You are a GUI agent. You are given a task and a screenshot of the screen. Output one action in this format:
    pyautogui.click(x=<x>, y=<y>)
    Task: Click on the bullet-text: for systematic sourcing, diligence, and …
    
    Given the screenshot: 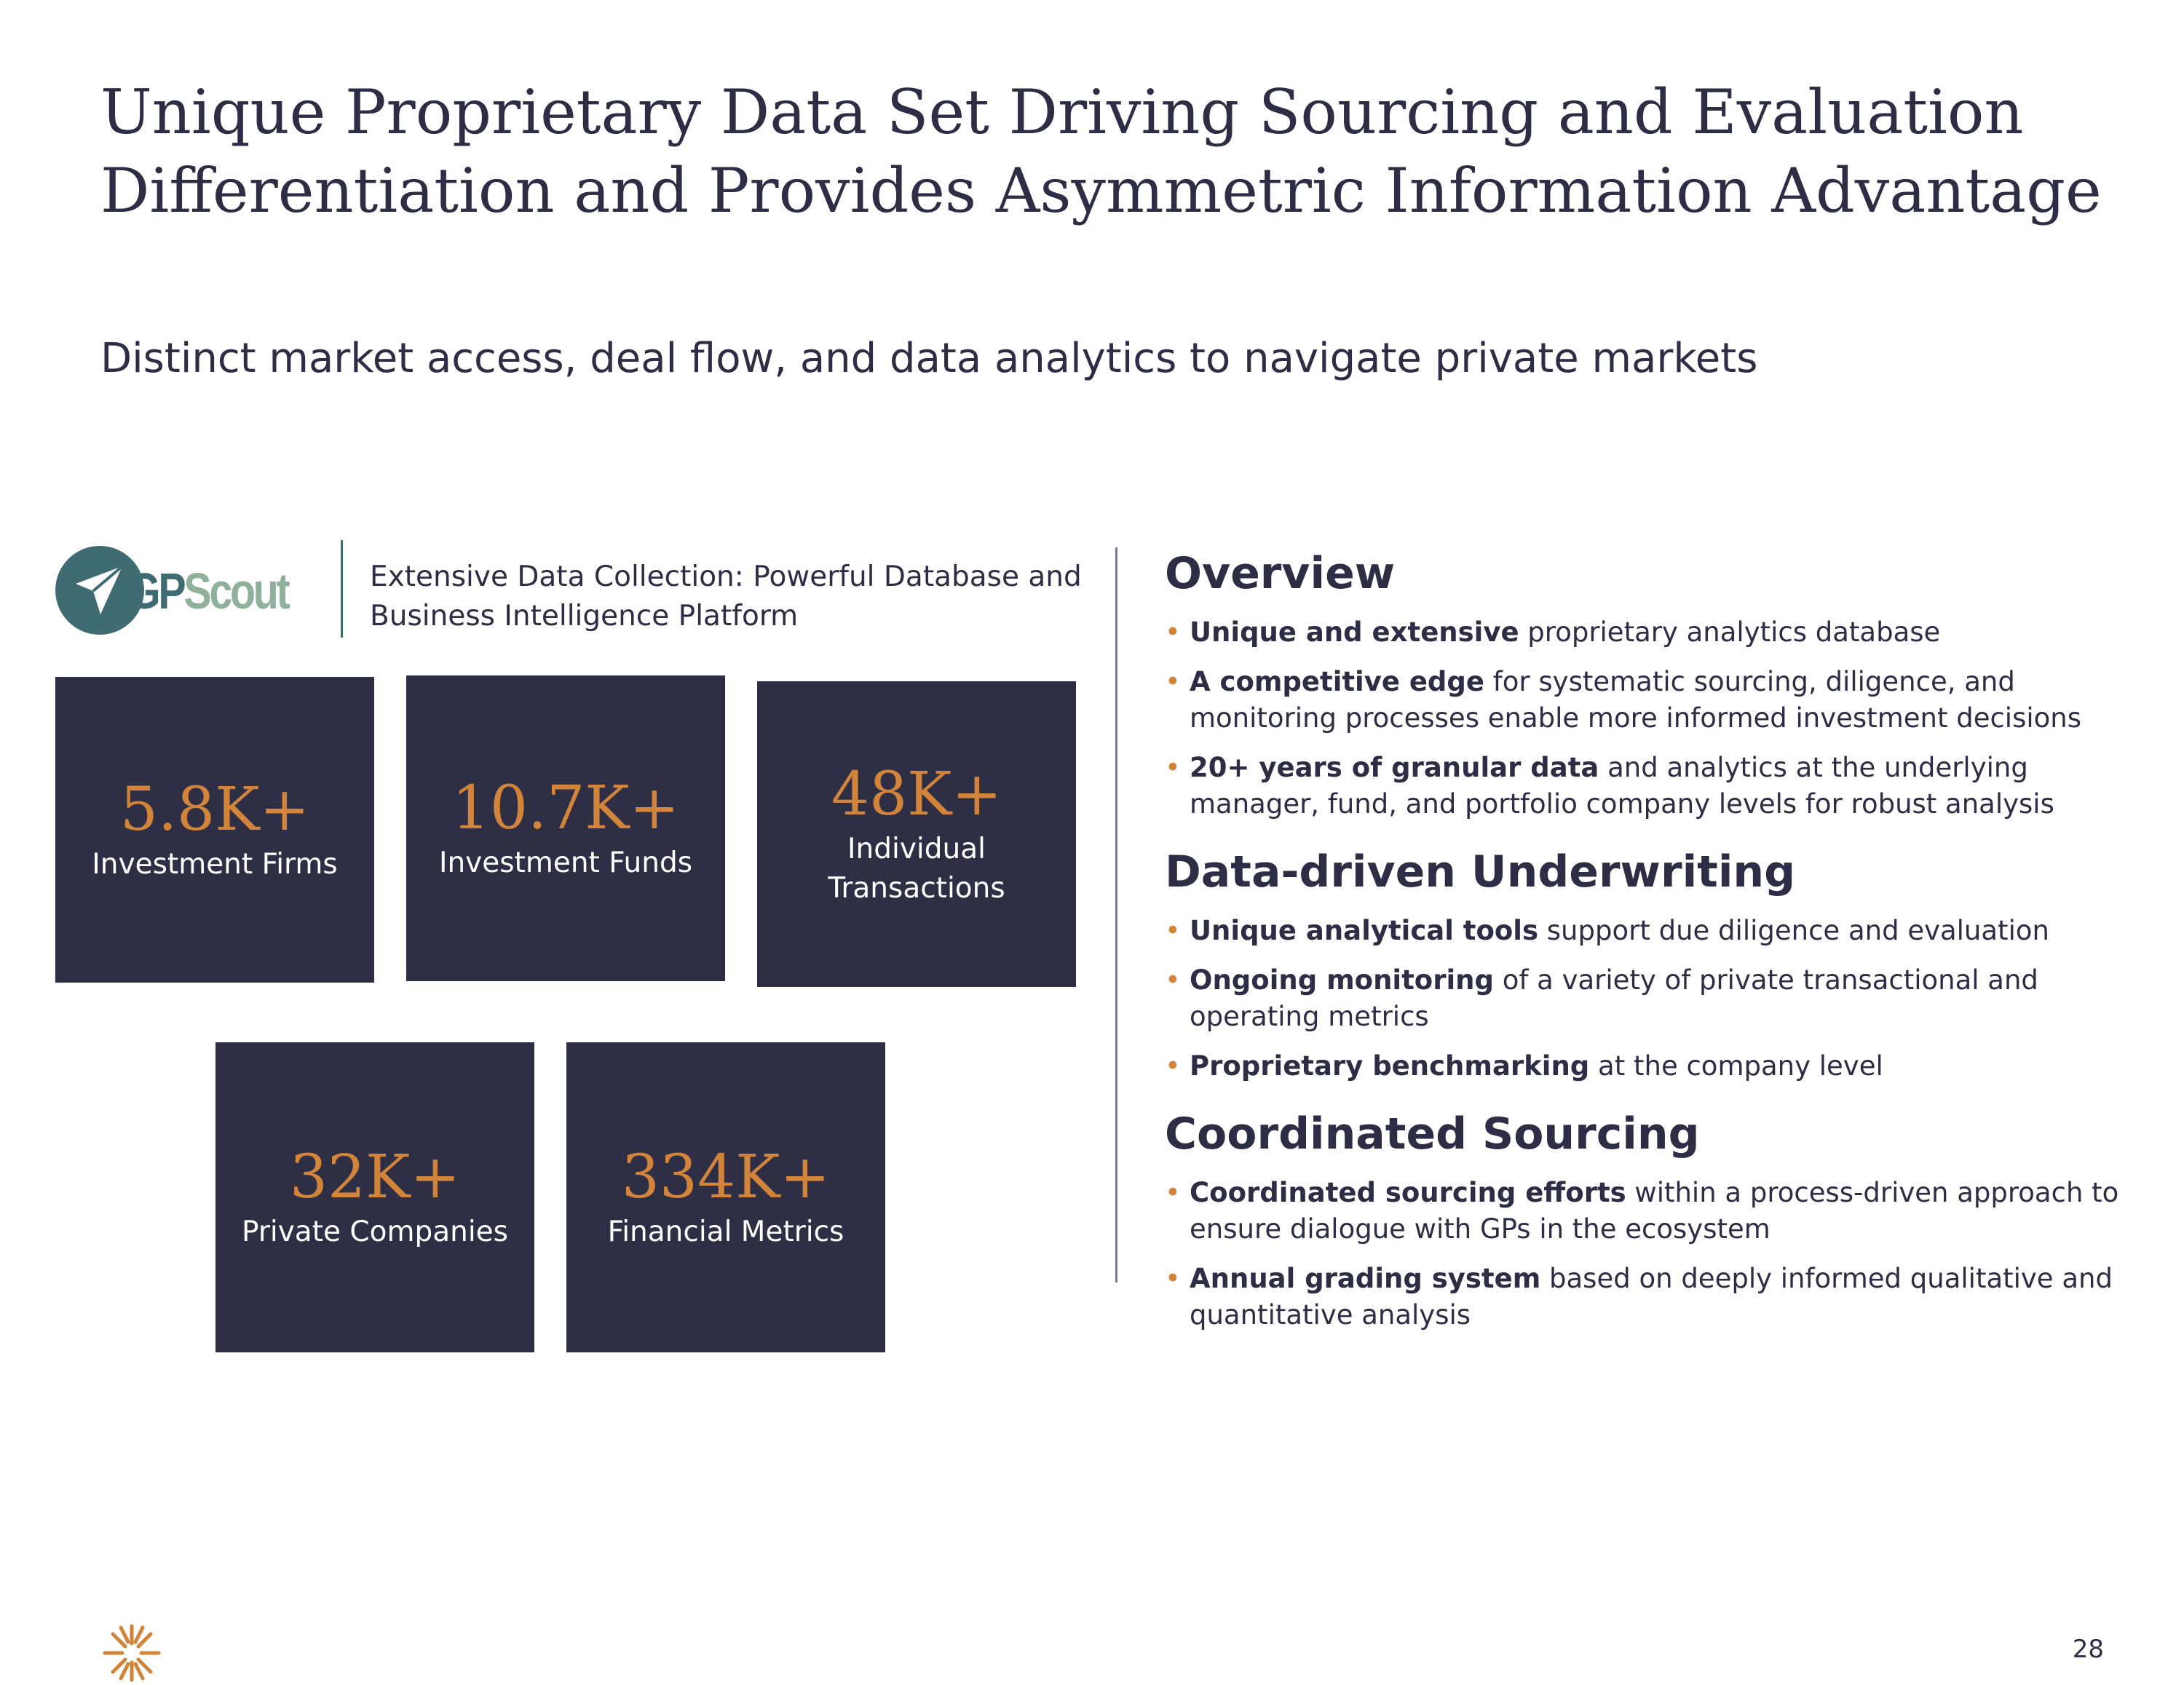 What is the action you would take?
    pyautogui.click(x=1636, y=700)
    